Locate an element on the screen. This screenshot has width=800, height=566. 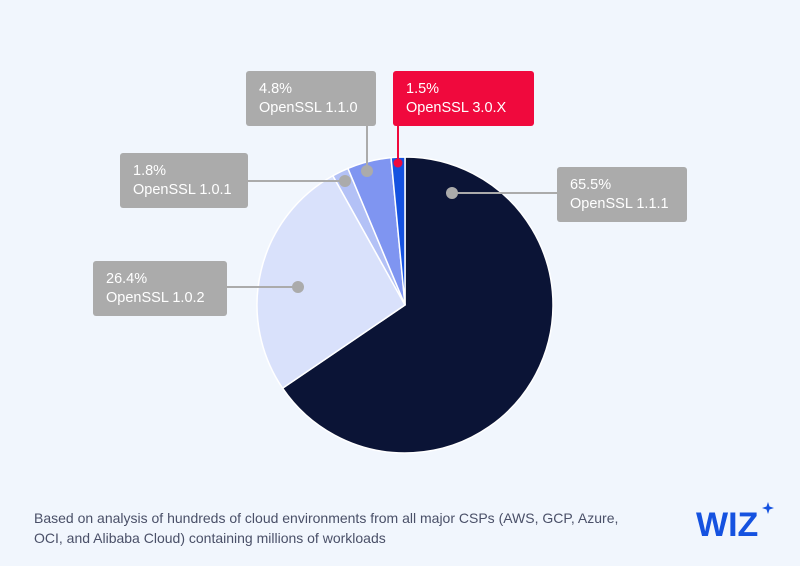
label-openssl-30x: 1.5% OpenSSL 3.0.X is located at coordinates (463, 98).